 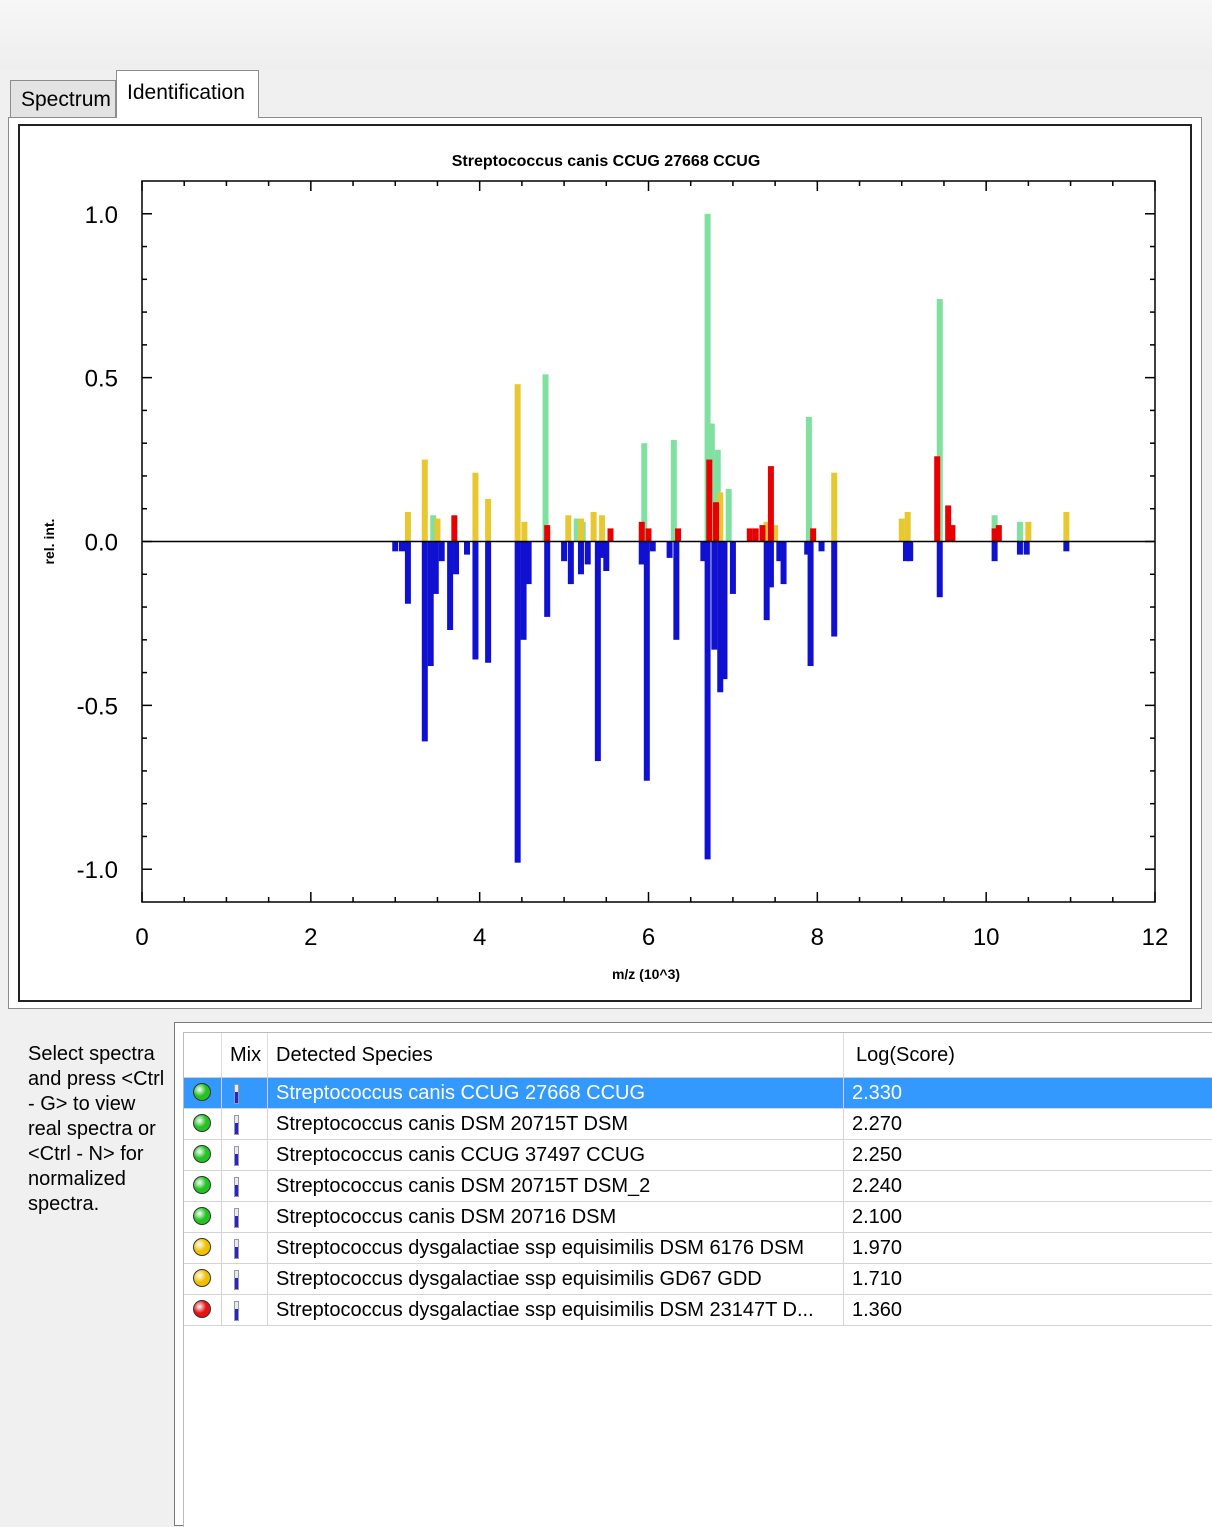 What do you see at coordinates (1028, 1124) in the screenshot?
I see `log-score: 2.270` at bounding box center [1028, 1124].